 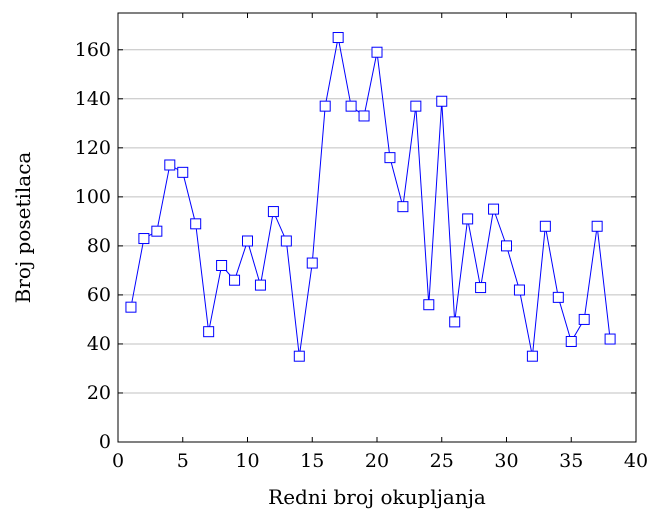 What do you see at coordinates (377, 497) in the screenshot?
I see `x-axis-label: Redni broj okupljanja` at bounding box center [377, 497].